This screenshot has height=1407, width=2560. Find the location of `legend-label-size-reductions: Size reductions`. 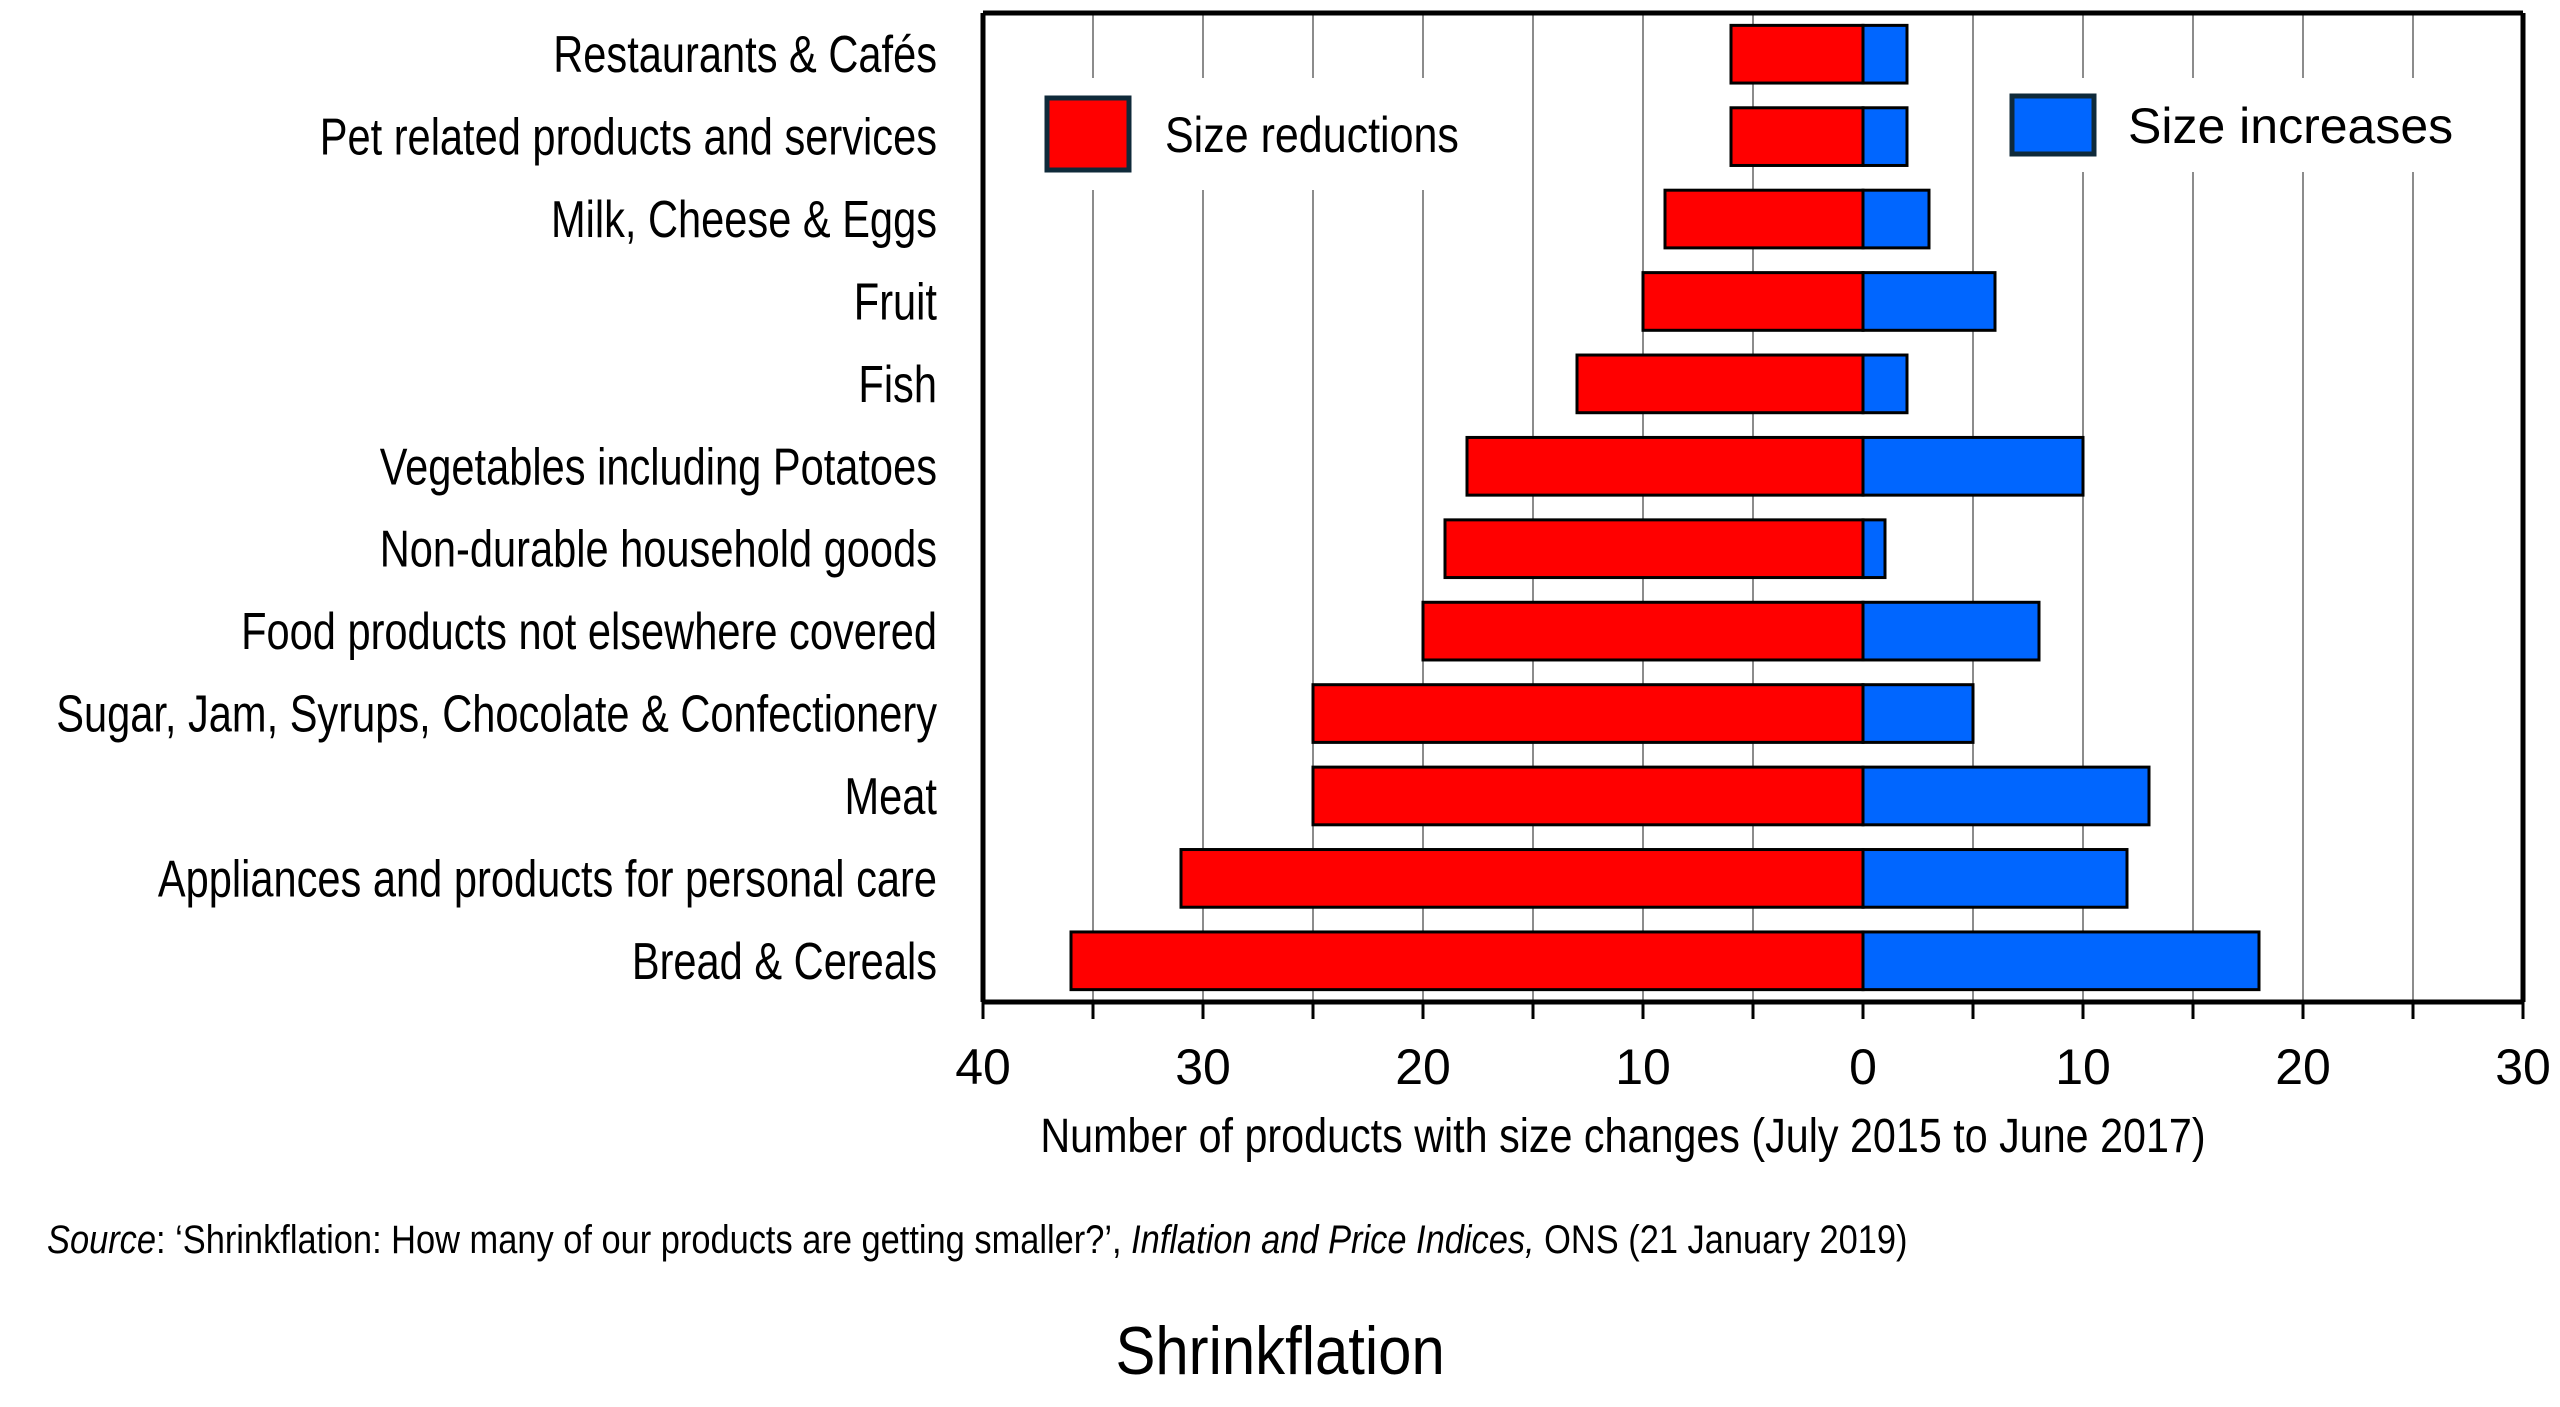

legend-label-size-reductions: Size reductions is located at coordinates (1312, 135).